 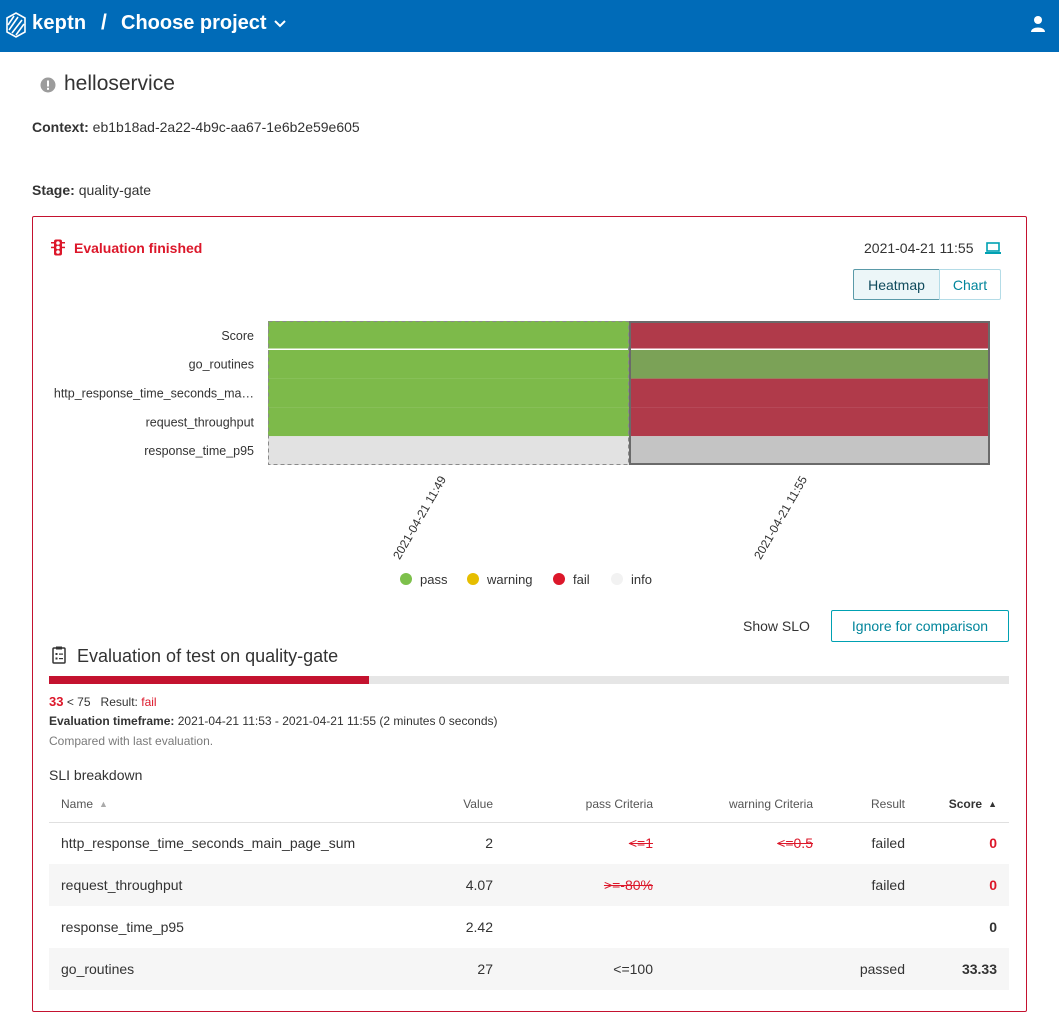 What do you see at coordinates (585, 885) in the screenshot?
I see `sli-pass-criteria: >=-80%` at bounding box center [585, 885].